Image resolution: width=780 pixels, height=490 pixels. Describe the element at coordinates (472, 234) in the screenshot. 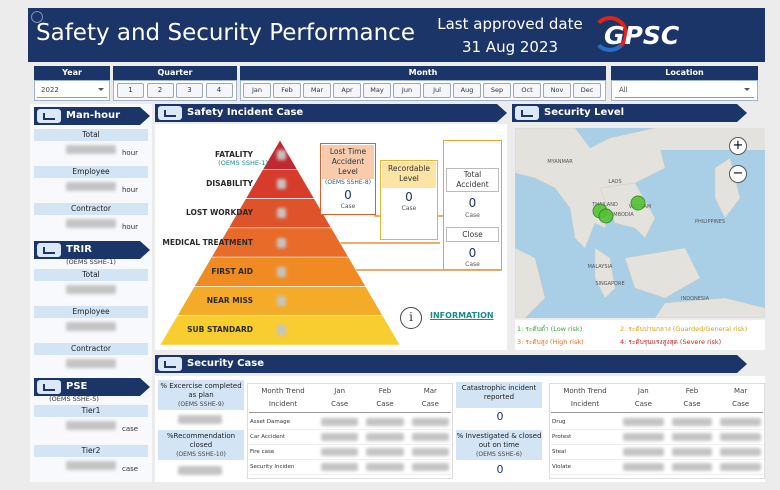

I see `box-title: Close` at that location.